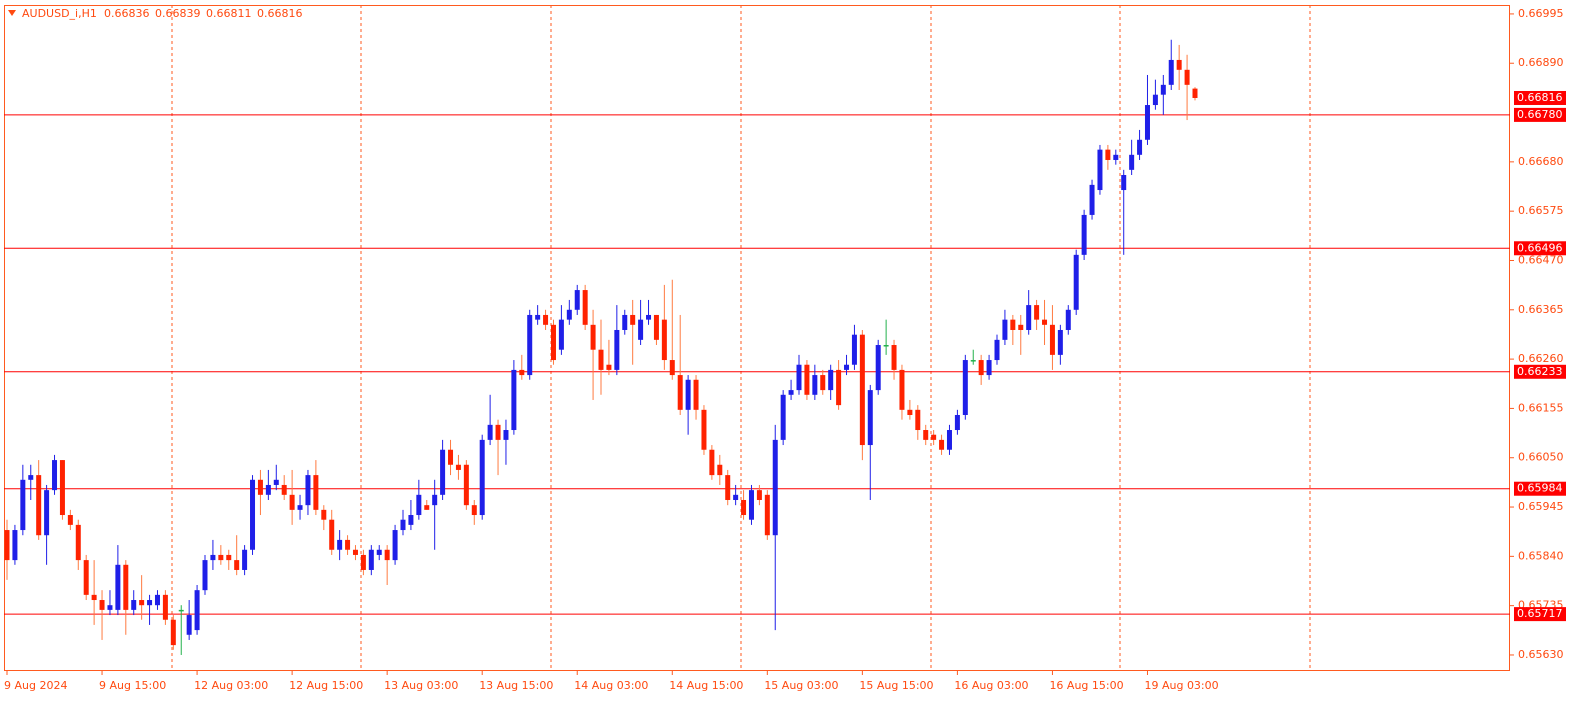 The width and height of the screenshot is (1586, 708). I want to click on level-label: 0.66496, so click(1540, 247).